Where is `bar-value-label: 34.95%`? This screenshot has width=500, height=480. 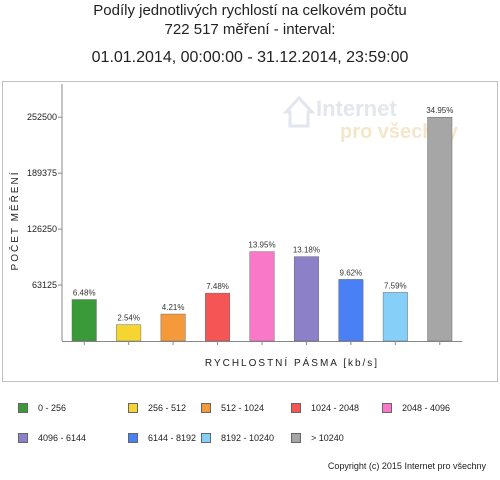 bar-value-label: 34.95% is located at coordinates (439, 110).